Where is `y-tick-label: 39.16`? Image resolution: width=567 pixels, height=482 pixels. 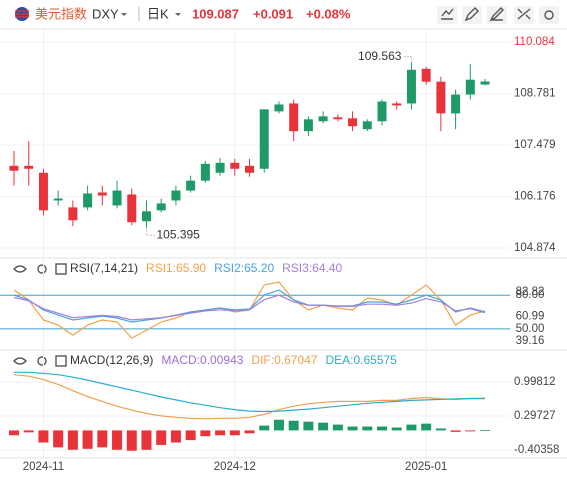
y-tick-label: 39.16 is located at coordinates (530, 341).